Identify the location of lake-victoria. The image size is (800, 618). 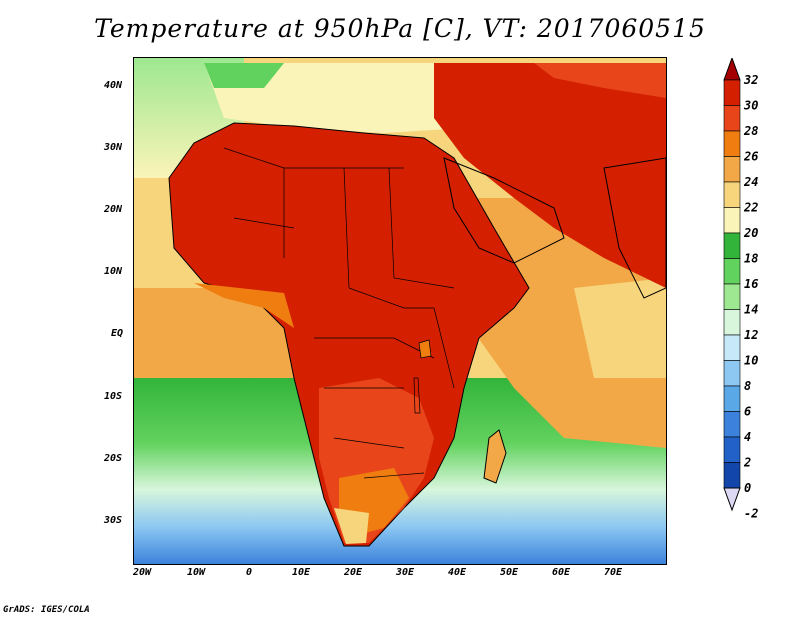
(425, 349).